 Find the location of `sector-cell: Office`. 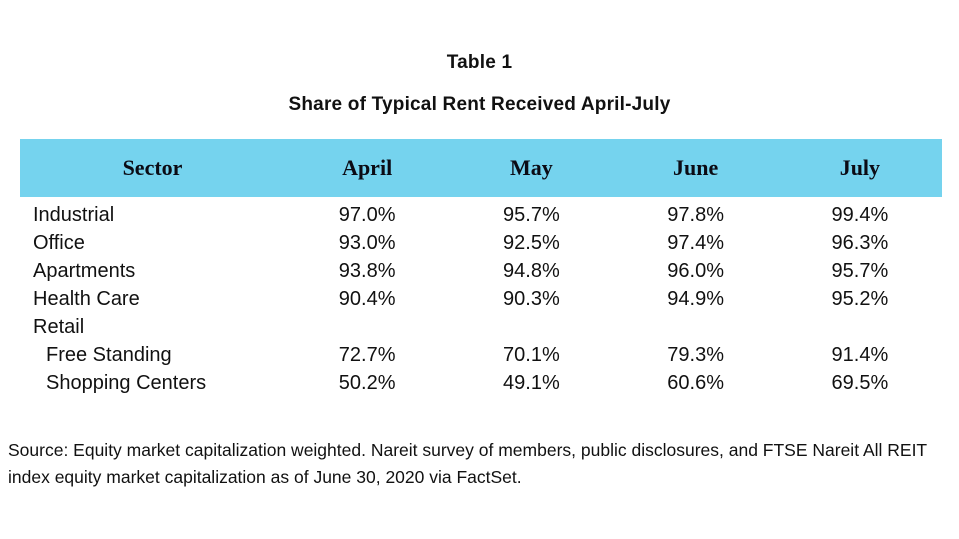

sector-cell: Office is located at coordinates (59, 242).